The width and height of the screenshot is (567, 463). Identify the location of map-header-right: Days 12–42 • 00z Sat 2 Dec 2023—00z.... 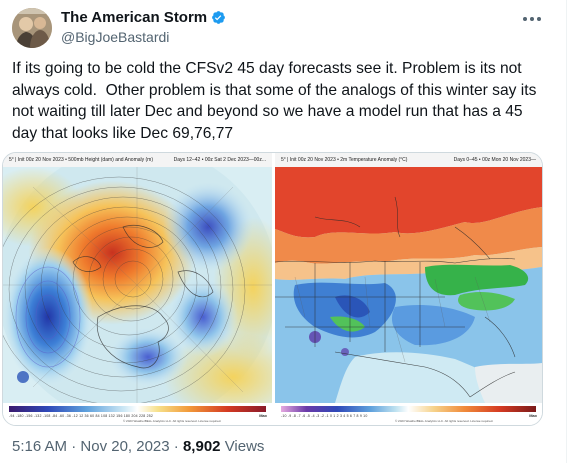
(219, 160).